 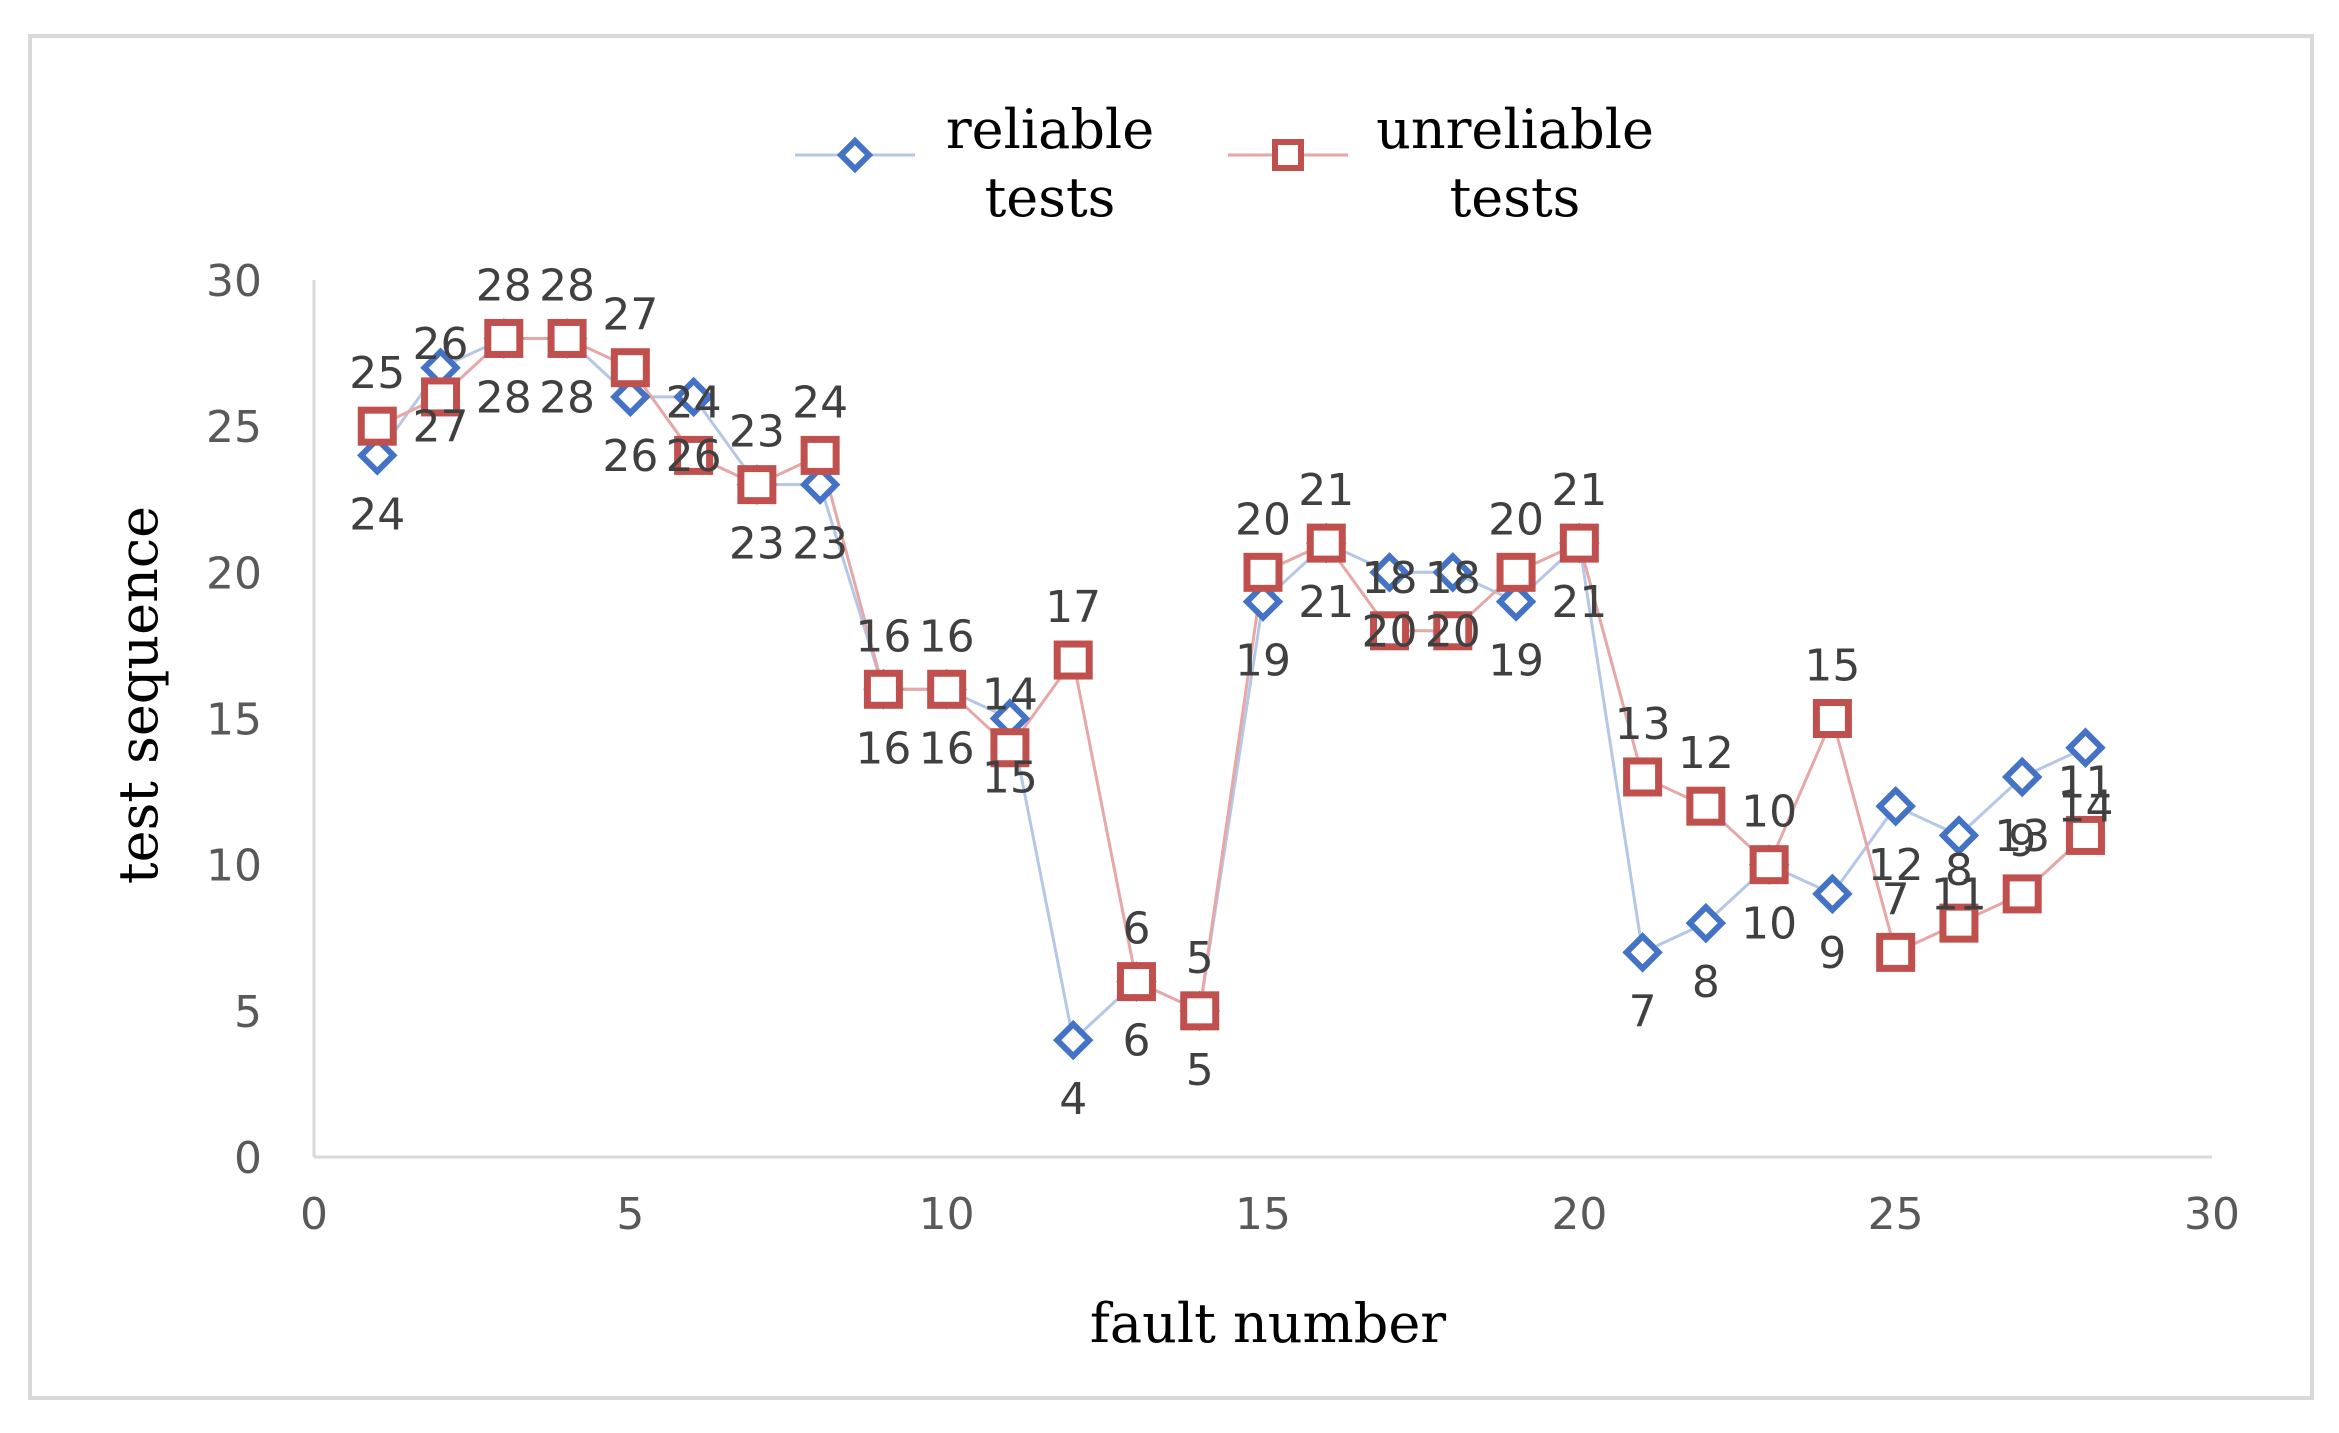 I want to click on unreliable-data-label: 23, so click(x=757, y=432).